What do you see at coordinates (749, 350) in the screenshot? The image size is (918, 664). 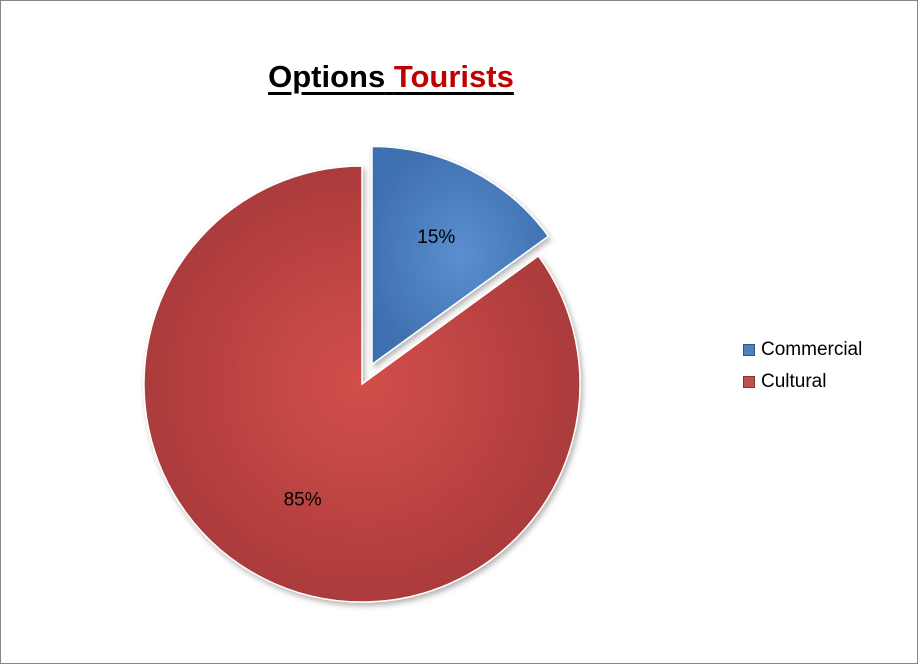 I see `legend-swatch-commercial` at bounding box center [749, 350].